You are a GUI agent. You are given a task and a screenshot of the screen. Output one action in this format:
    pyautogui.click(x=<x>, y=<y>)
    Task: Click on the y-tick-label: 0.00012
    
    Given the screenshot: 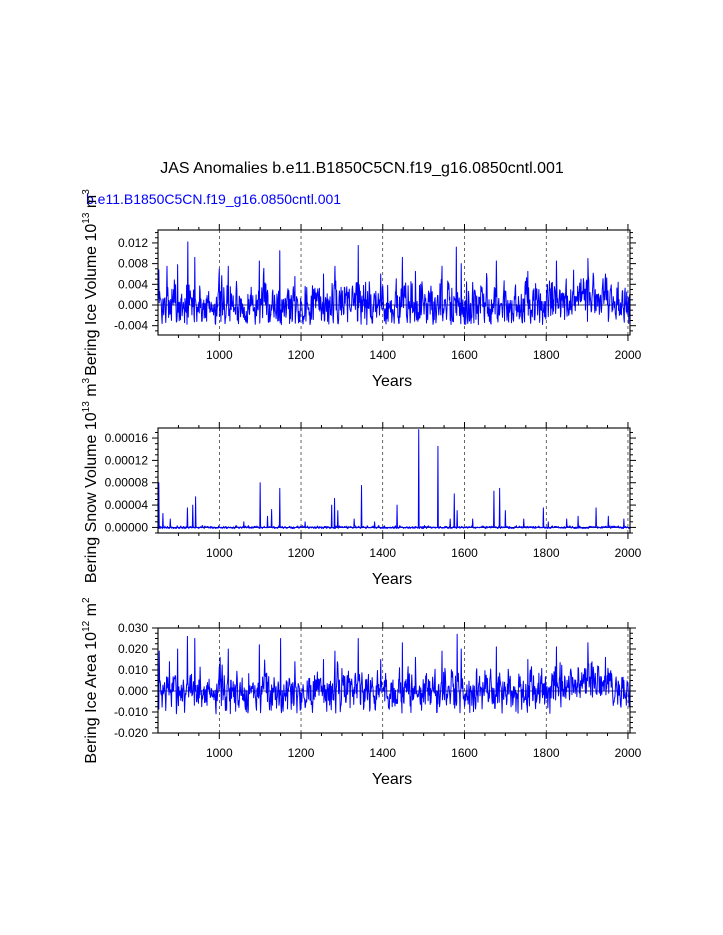 What is the action you would take?
    pyautogui.click(x=127, y=460)
    